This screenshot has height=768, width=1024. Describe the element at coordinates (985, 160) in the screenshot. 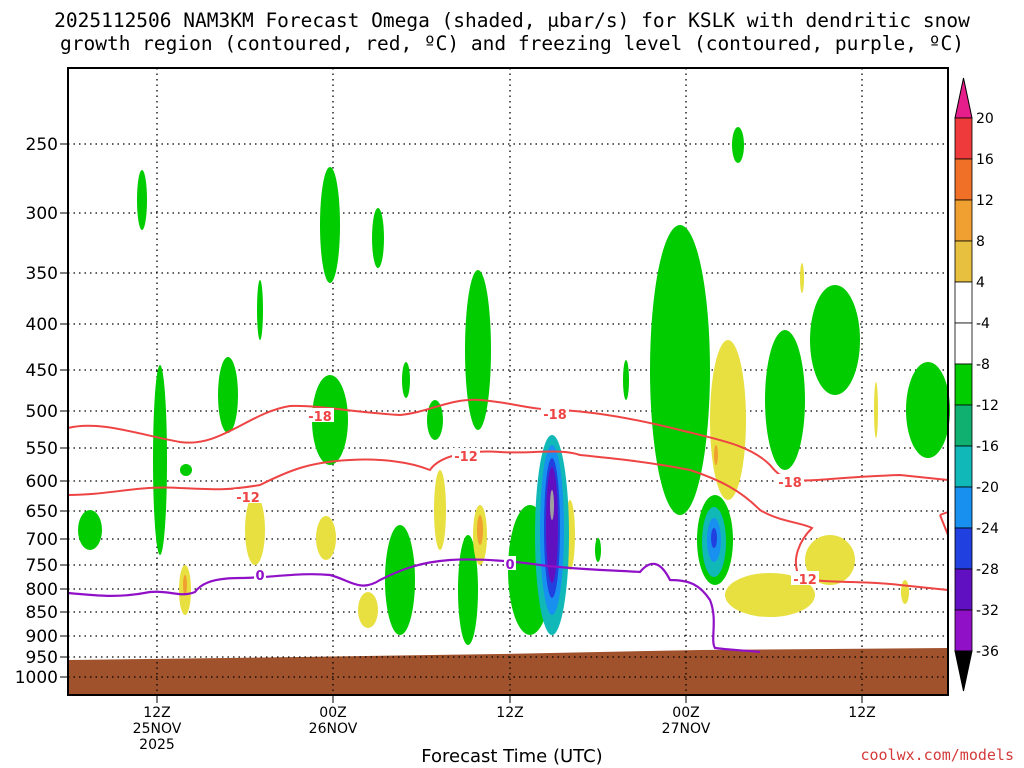

I see `colorbar-label: 16` at that location.